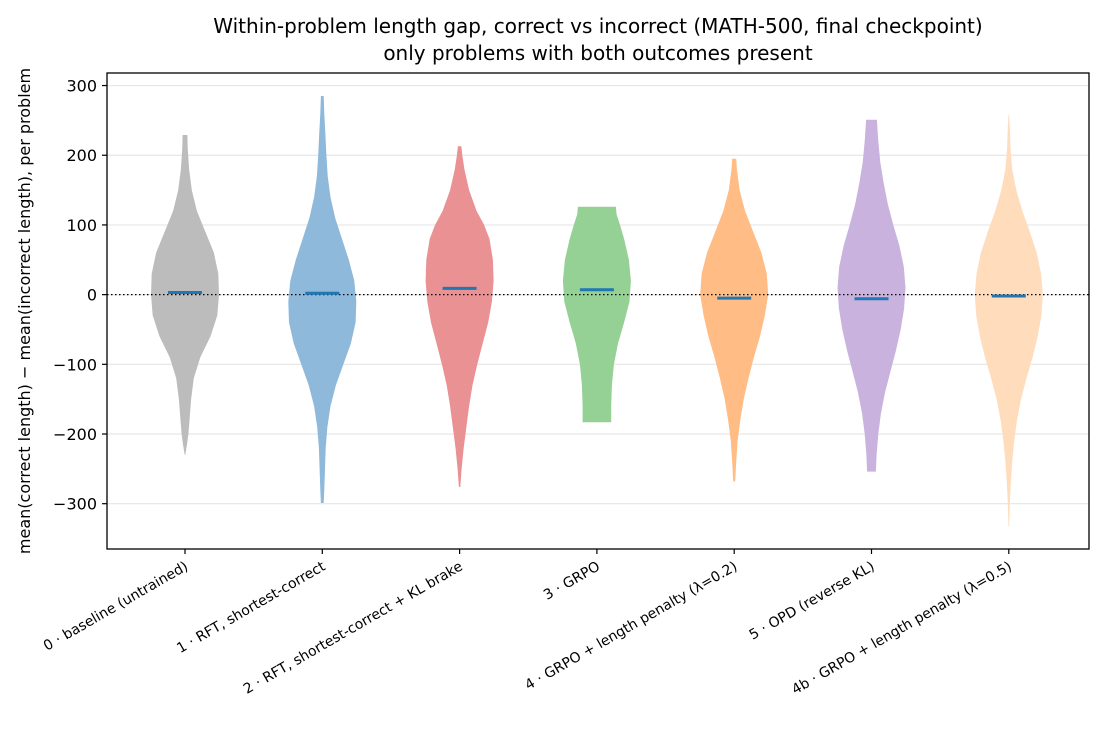 The height and width of the screenshot is (755, 1102). What do you see at coordinates (75, 364) in the screenshot?
I see `y-tick-label: −100` at bounding box center [75, 364].